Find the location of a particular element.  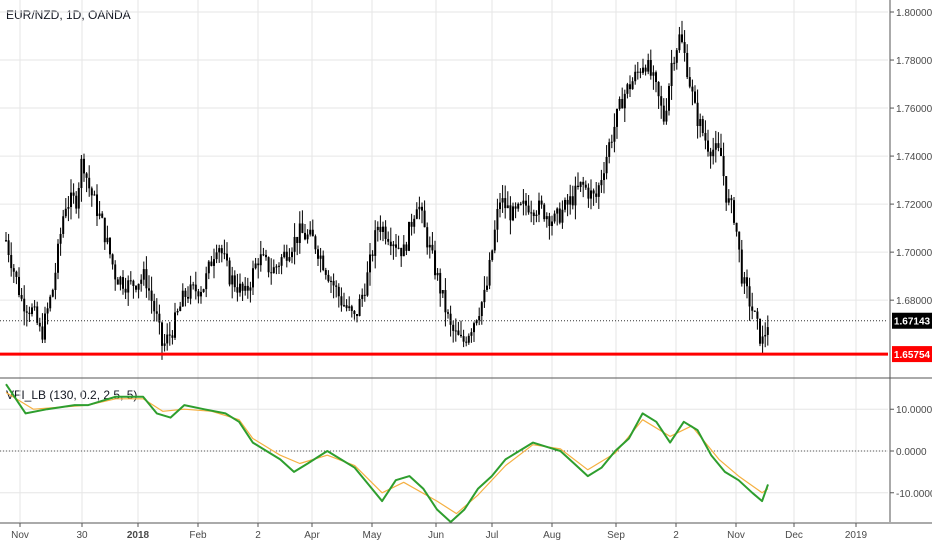

time-axis-tick-label: 2 is located at coordinates (676, 535).